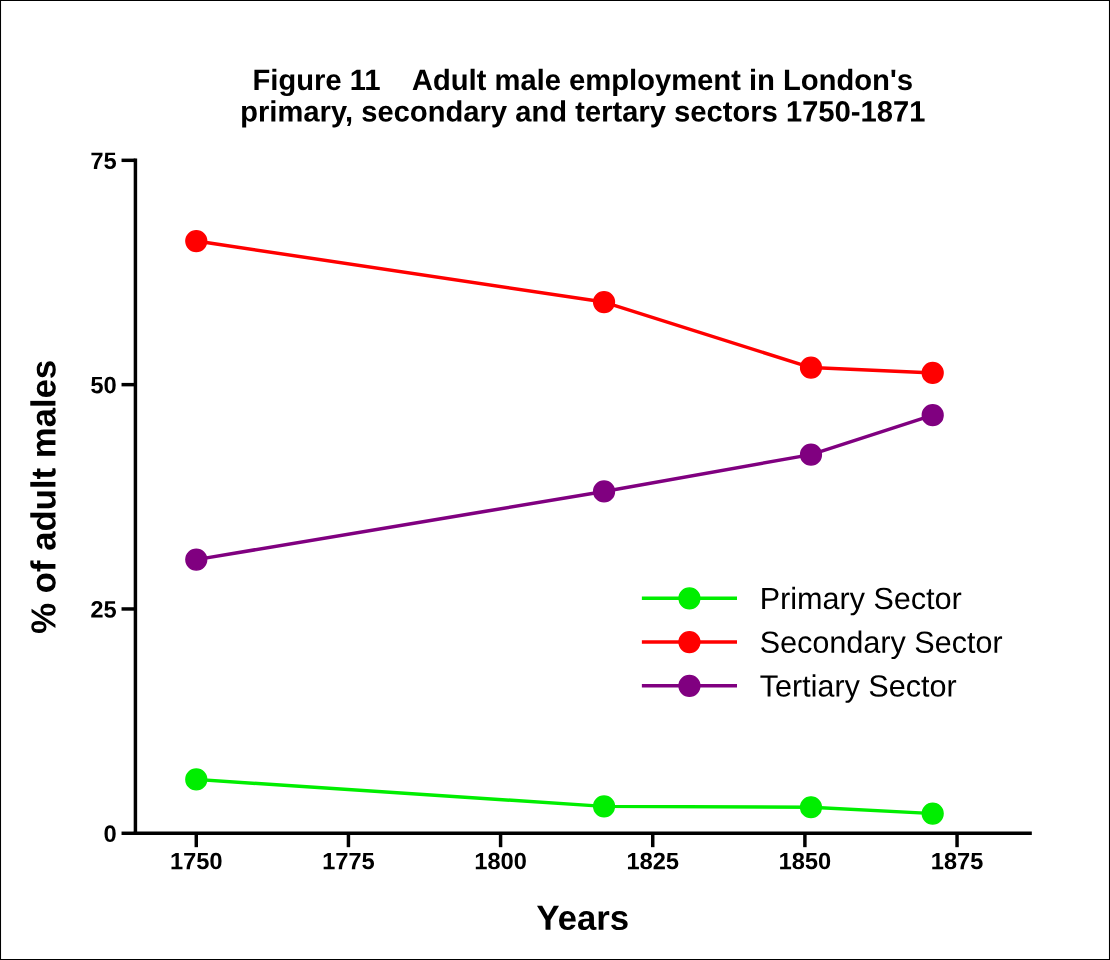  What do you see at coordinates (957, 861) in the screenshot?
I see `x-tick-label: 1875` at bounding box center [957, 861].